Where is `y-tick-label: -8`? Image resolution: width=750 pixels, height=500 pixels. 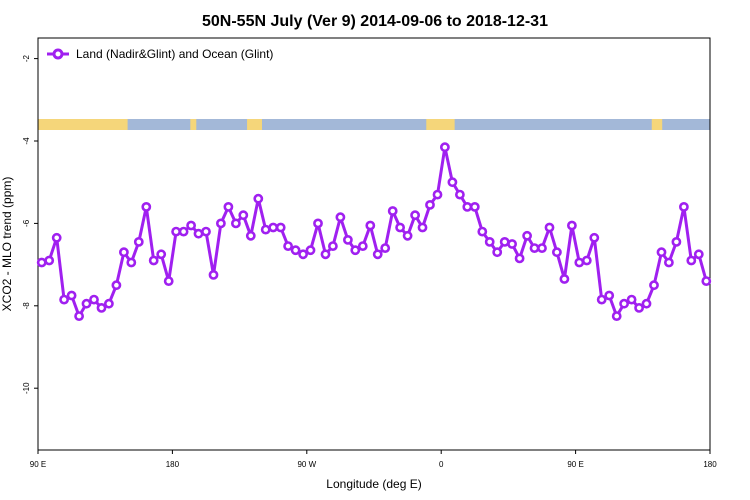
y-tick-label: -8 is located at coordinates (26, 306).